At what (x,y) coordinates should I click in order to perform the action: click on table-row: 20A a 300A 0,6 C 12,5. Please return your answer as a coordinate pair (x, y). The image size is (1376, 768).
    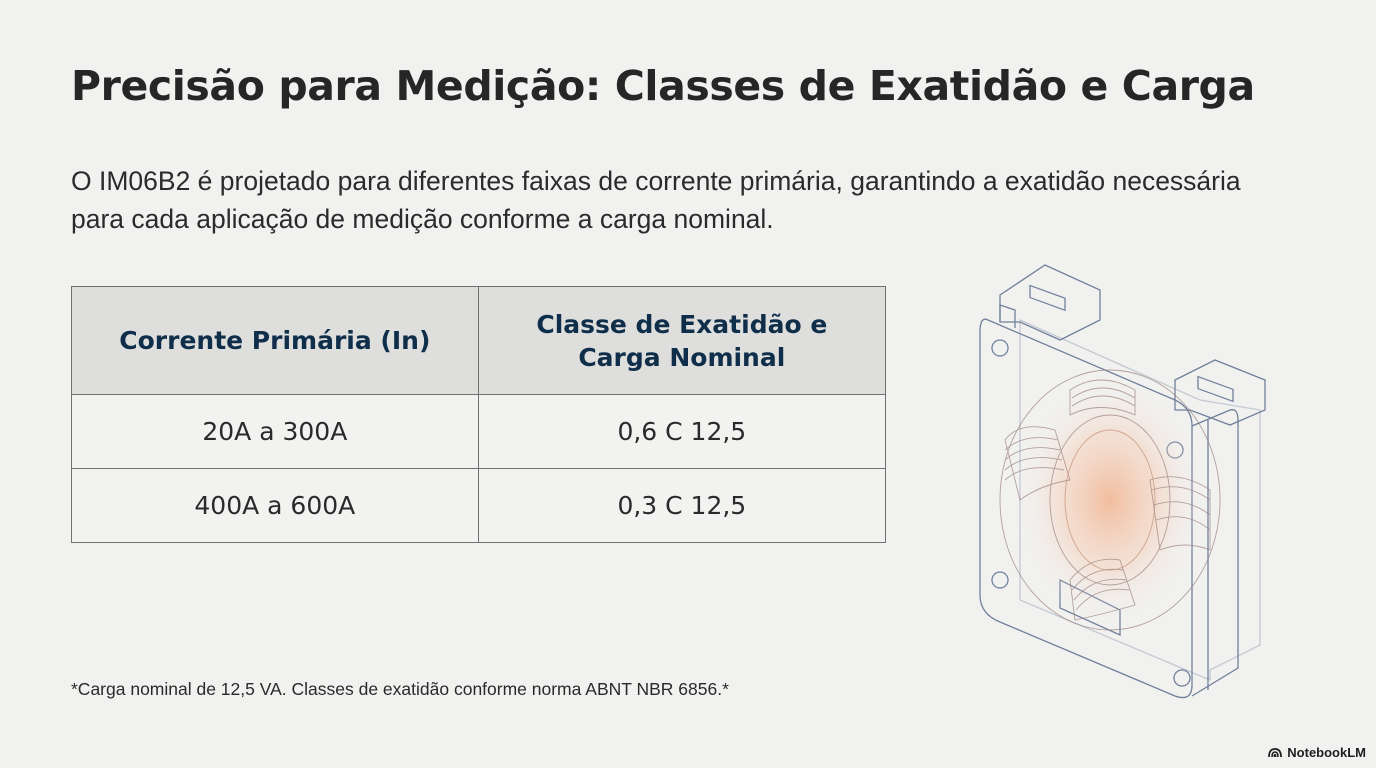
    Looking at the image, I should click on (479, 431).